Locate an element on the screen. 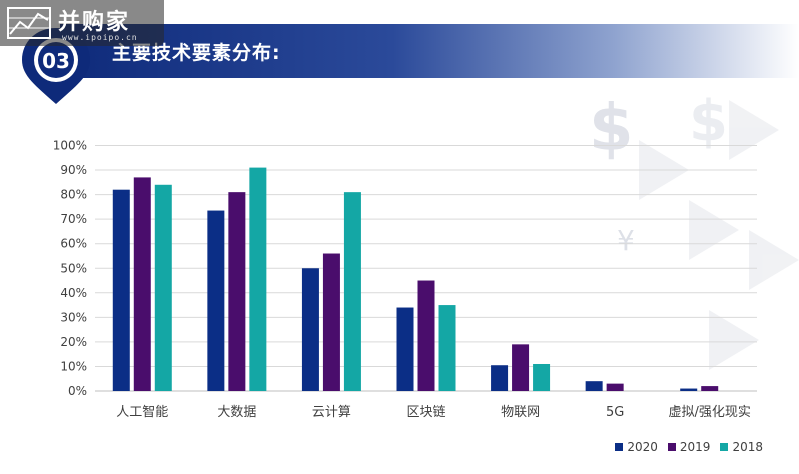 Image resolution: width=799 pixels, height=474 pixels. x-tick-label: 区块链 is located at coordinates (425, 412).